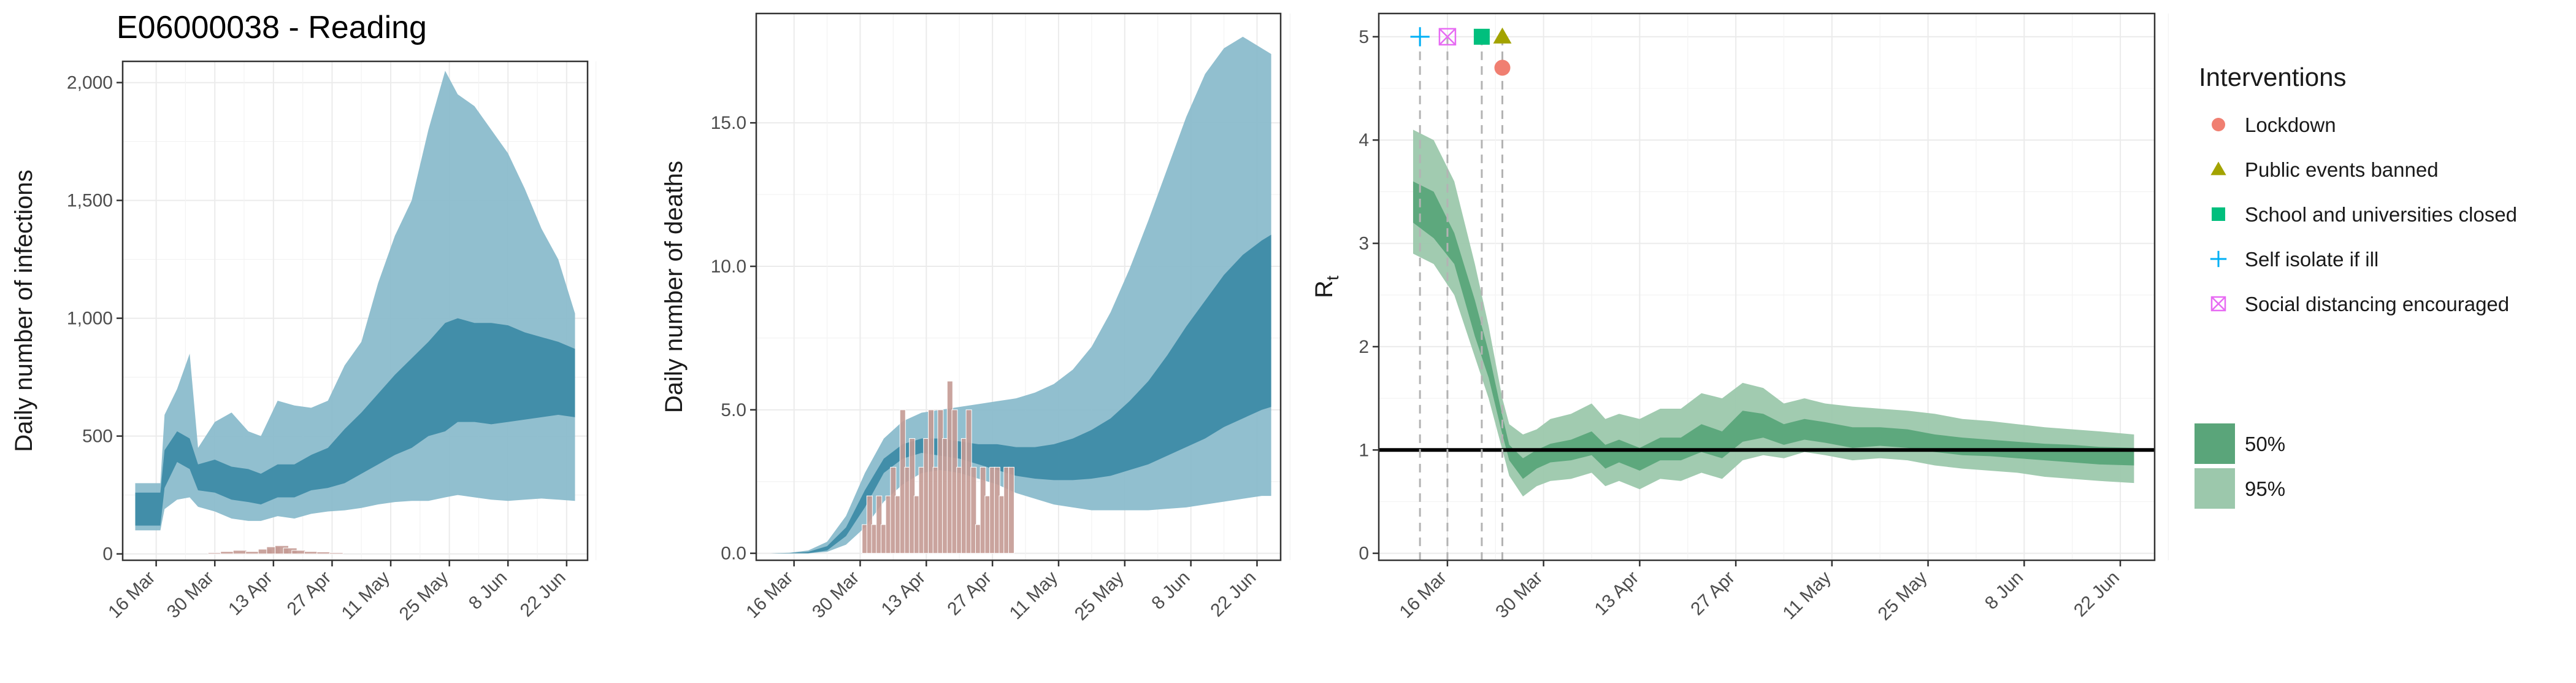  What do you see at coordinates (97, 437) in the screenshot?
I see `y-tick-label: 500` at bounding box center [97, 437].